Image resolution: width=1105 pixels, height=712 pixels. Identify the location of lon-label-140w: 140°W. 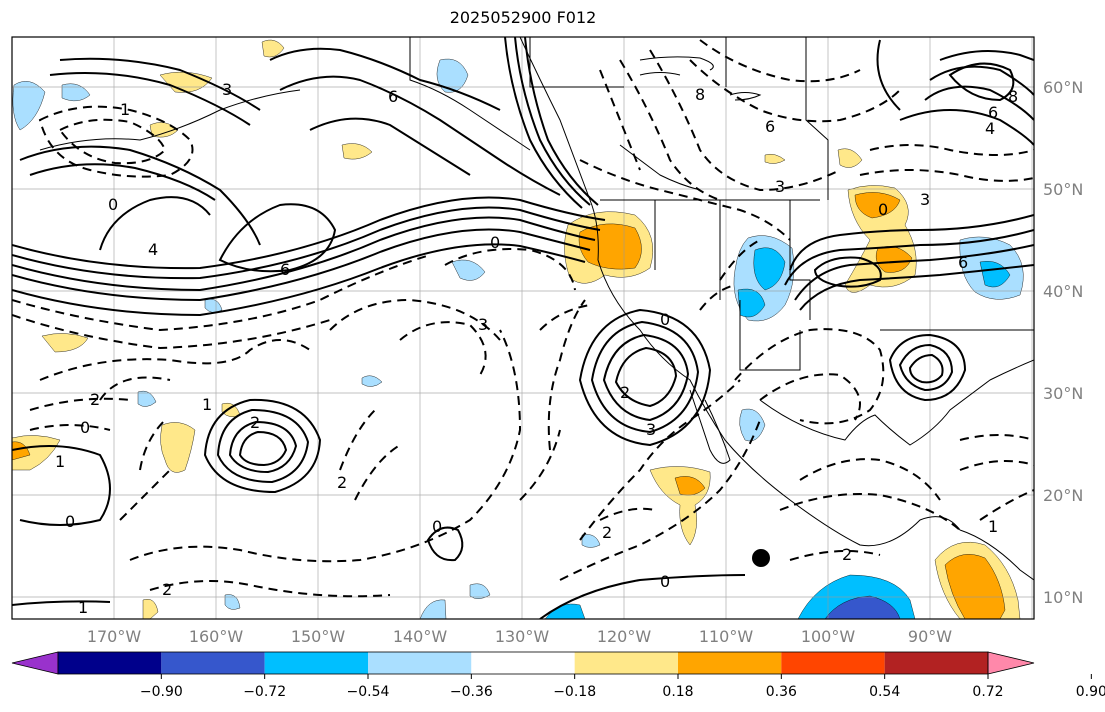
(420, 636).